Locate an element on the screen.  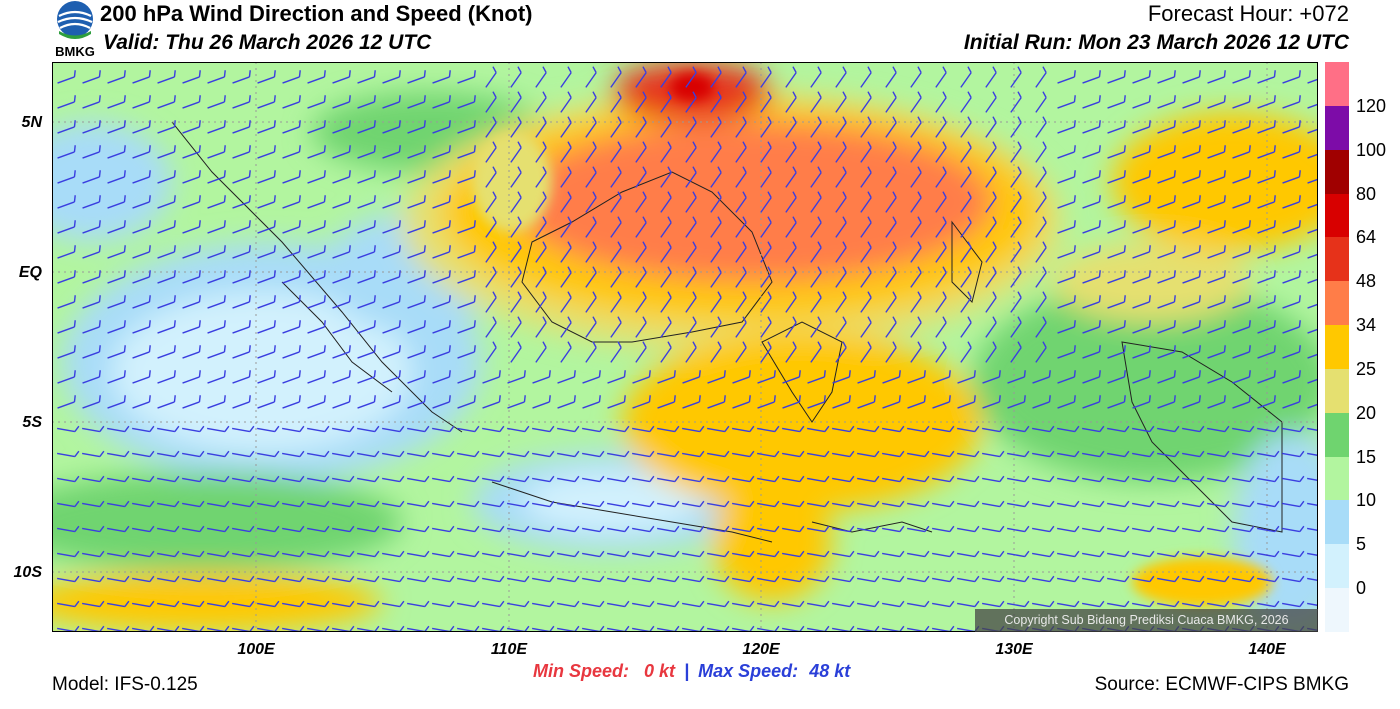
lon-label-140e: 140E is located at coordinates (1267, 649).